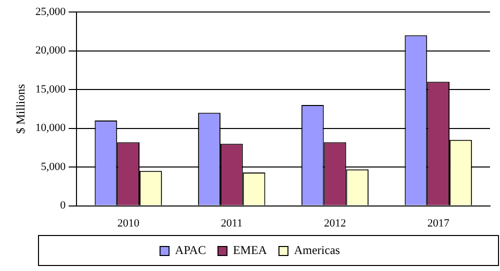 The height and width of the screenshot is (271, 500). What do you see at coordinates (50, 89) in the screenshot?
I see `y-tick-label: 15,000` at bounding box center [50, 89].